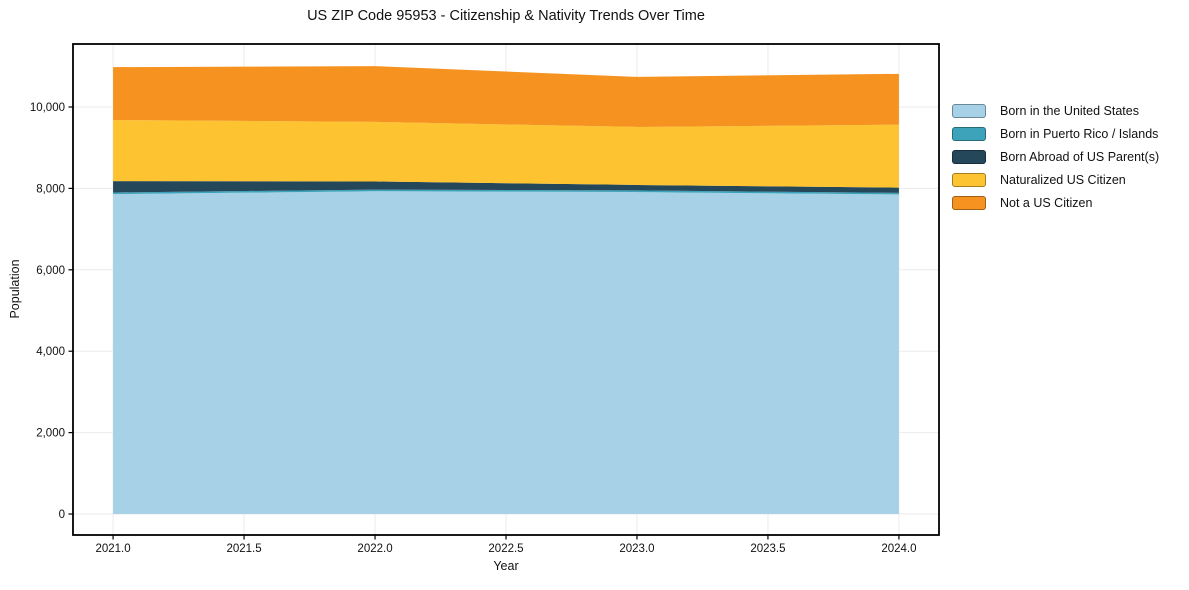  I want to click on legend-label: Naturalized US Citizen, so click(1063, 179).